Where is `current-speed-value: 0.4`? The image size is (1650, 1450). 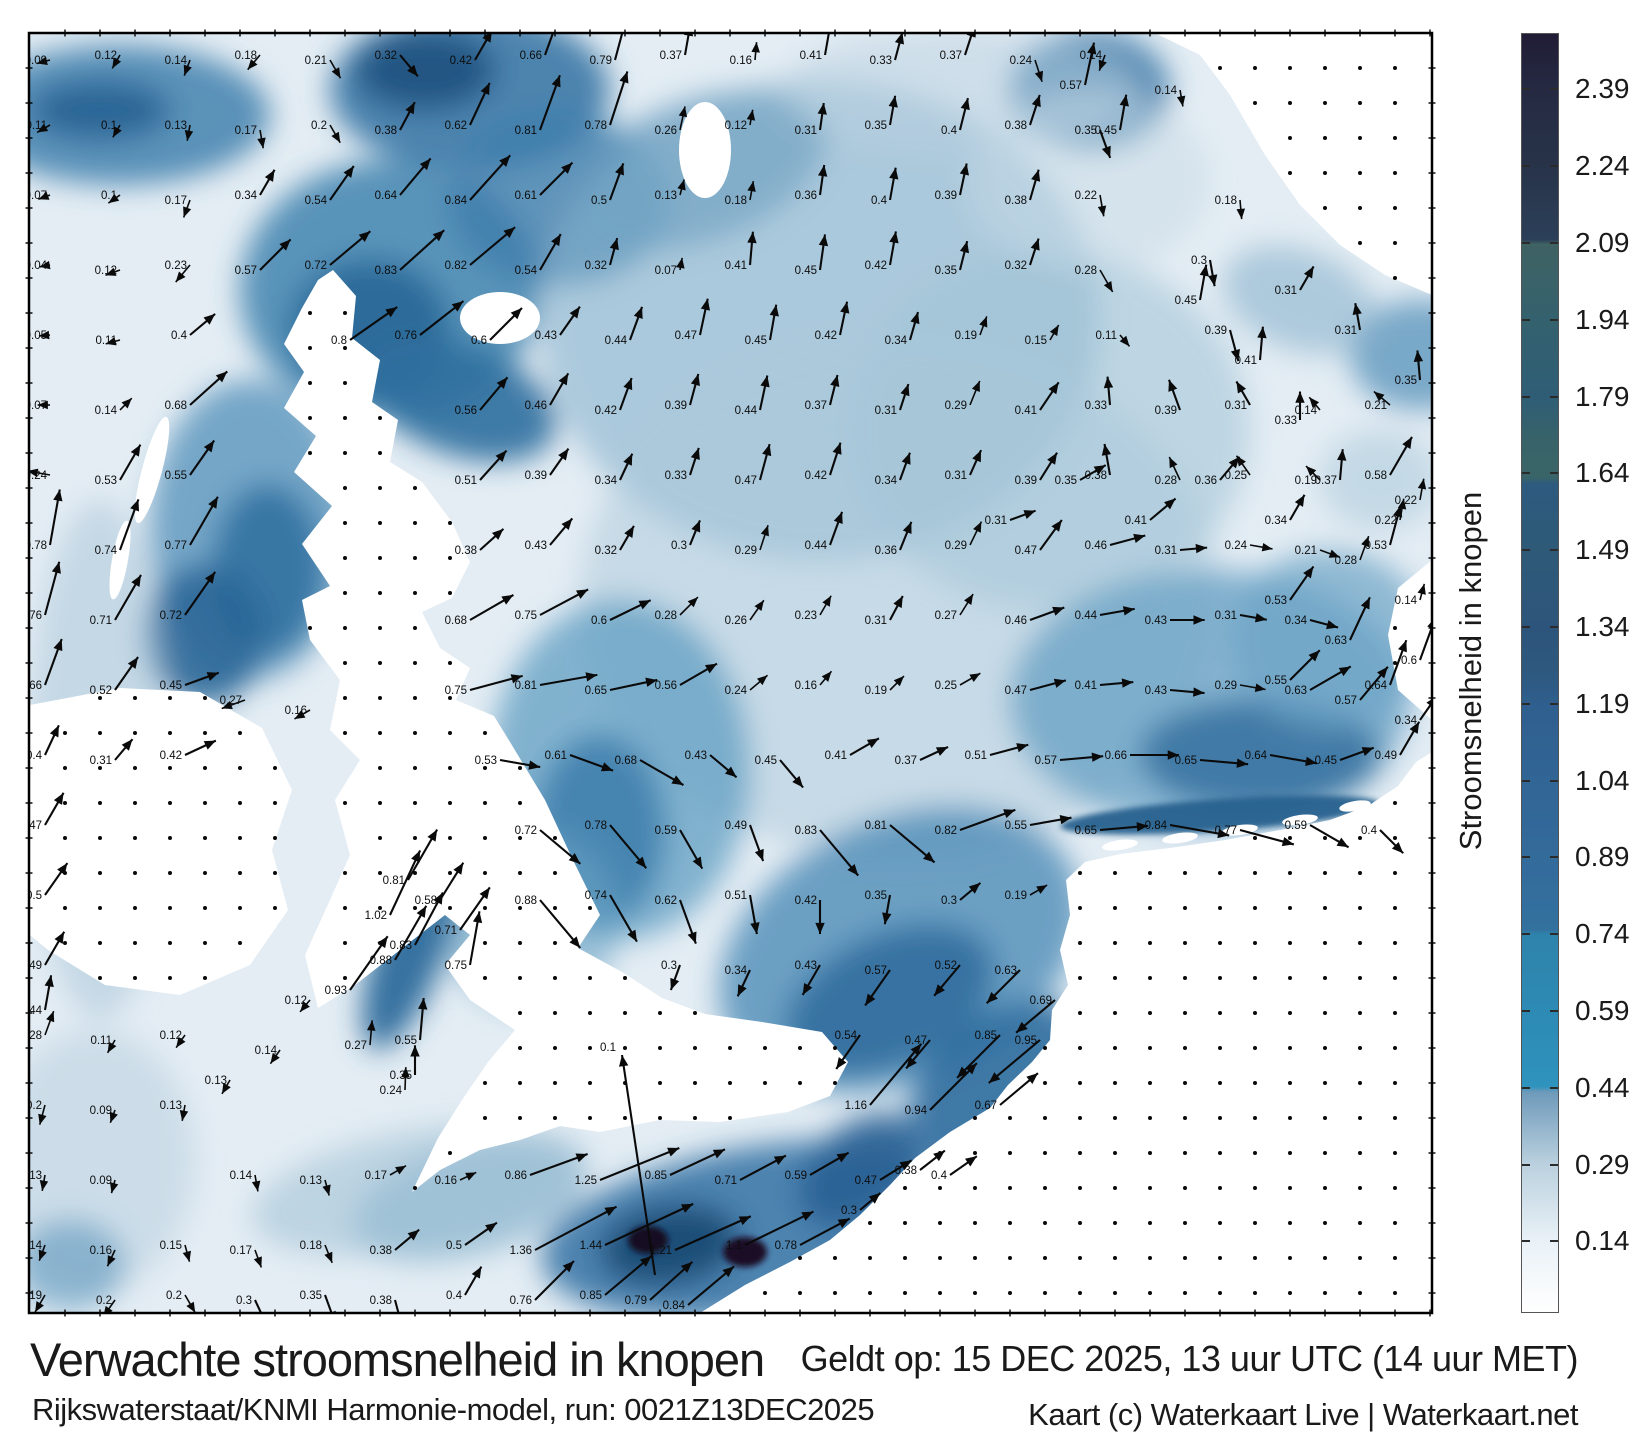 current-speed-value: 0.4 is located at coordinates (879, 201).